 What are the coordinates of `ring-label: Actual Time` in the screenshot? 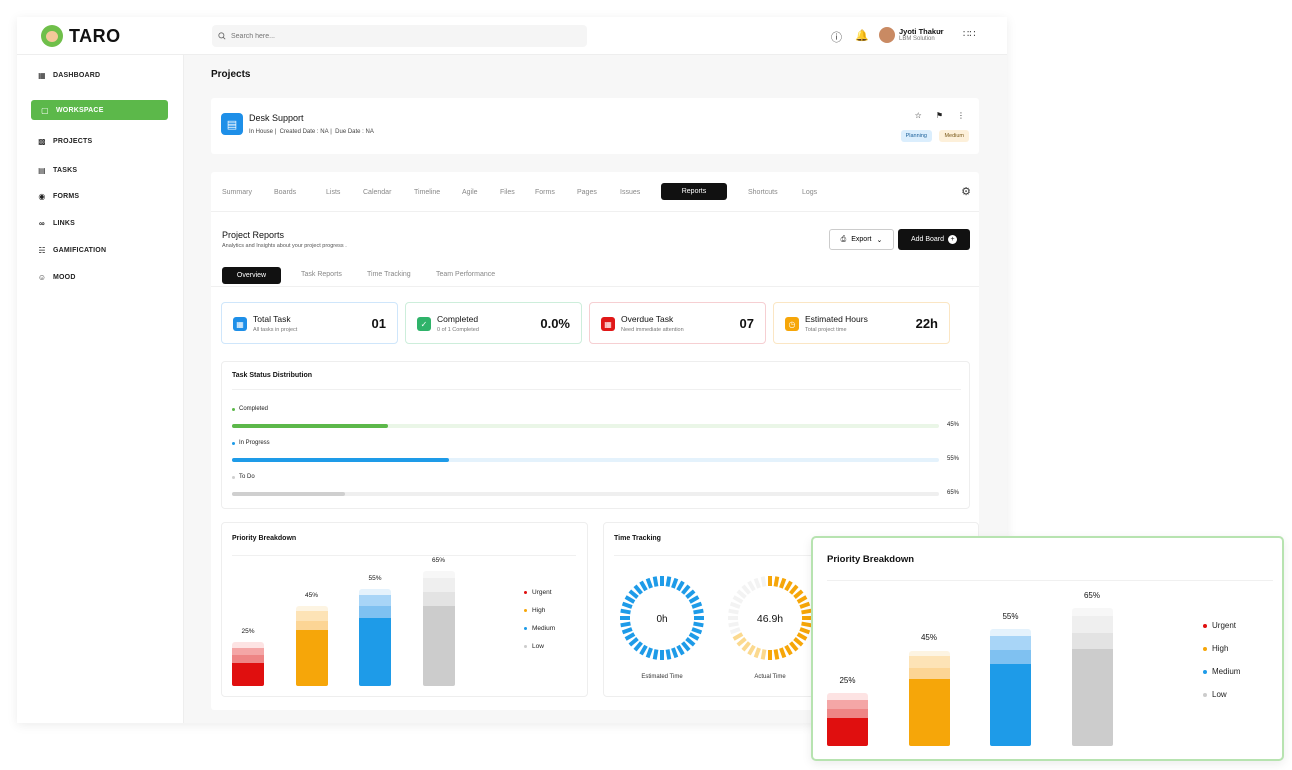 It's located at (770, 677).